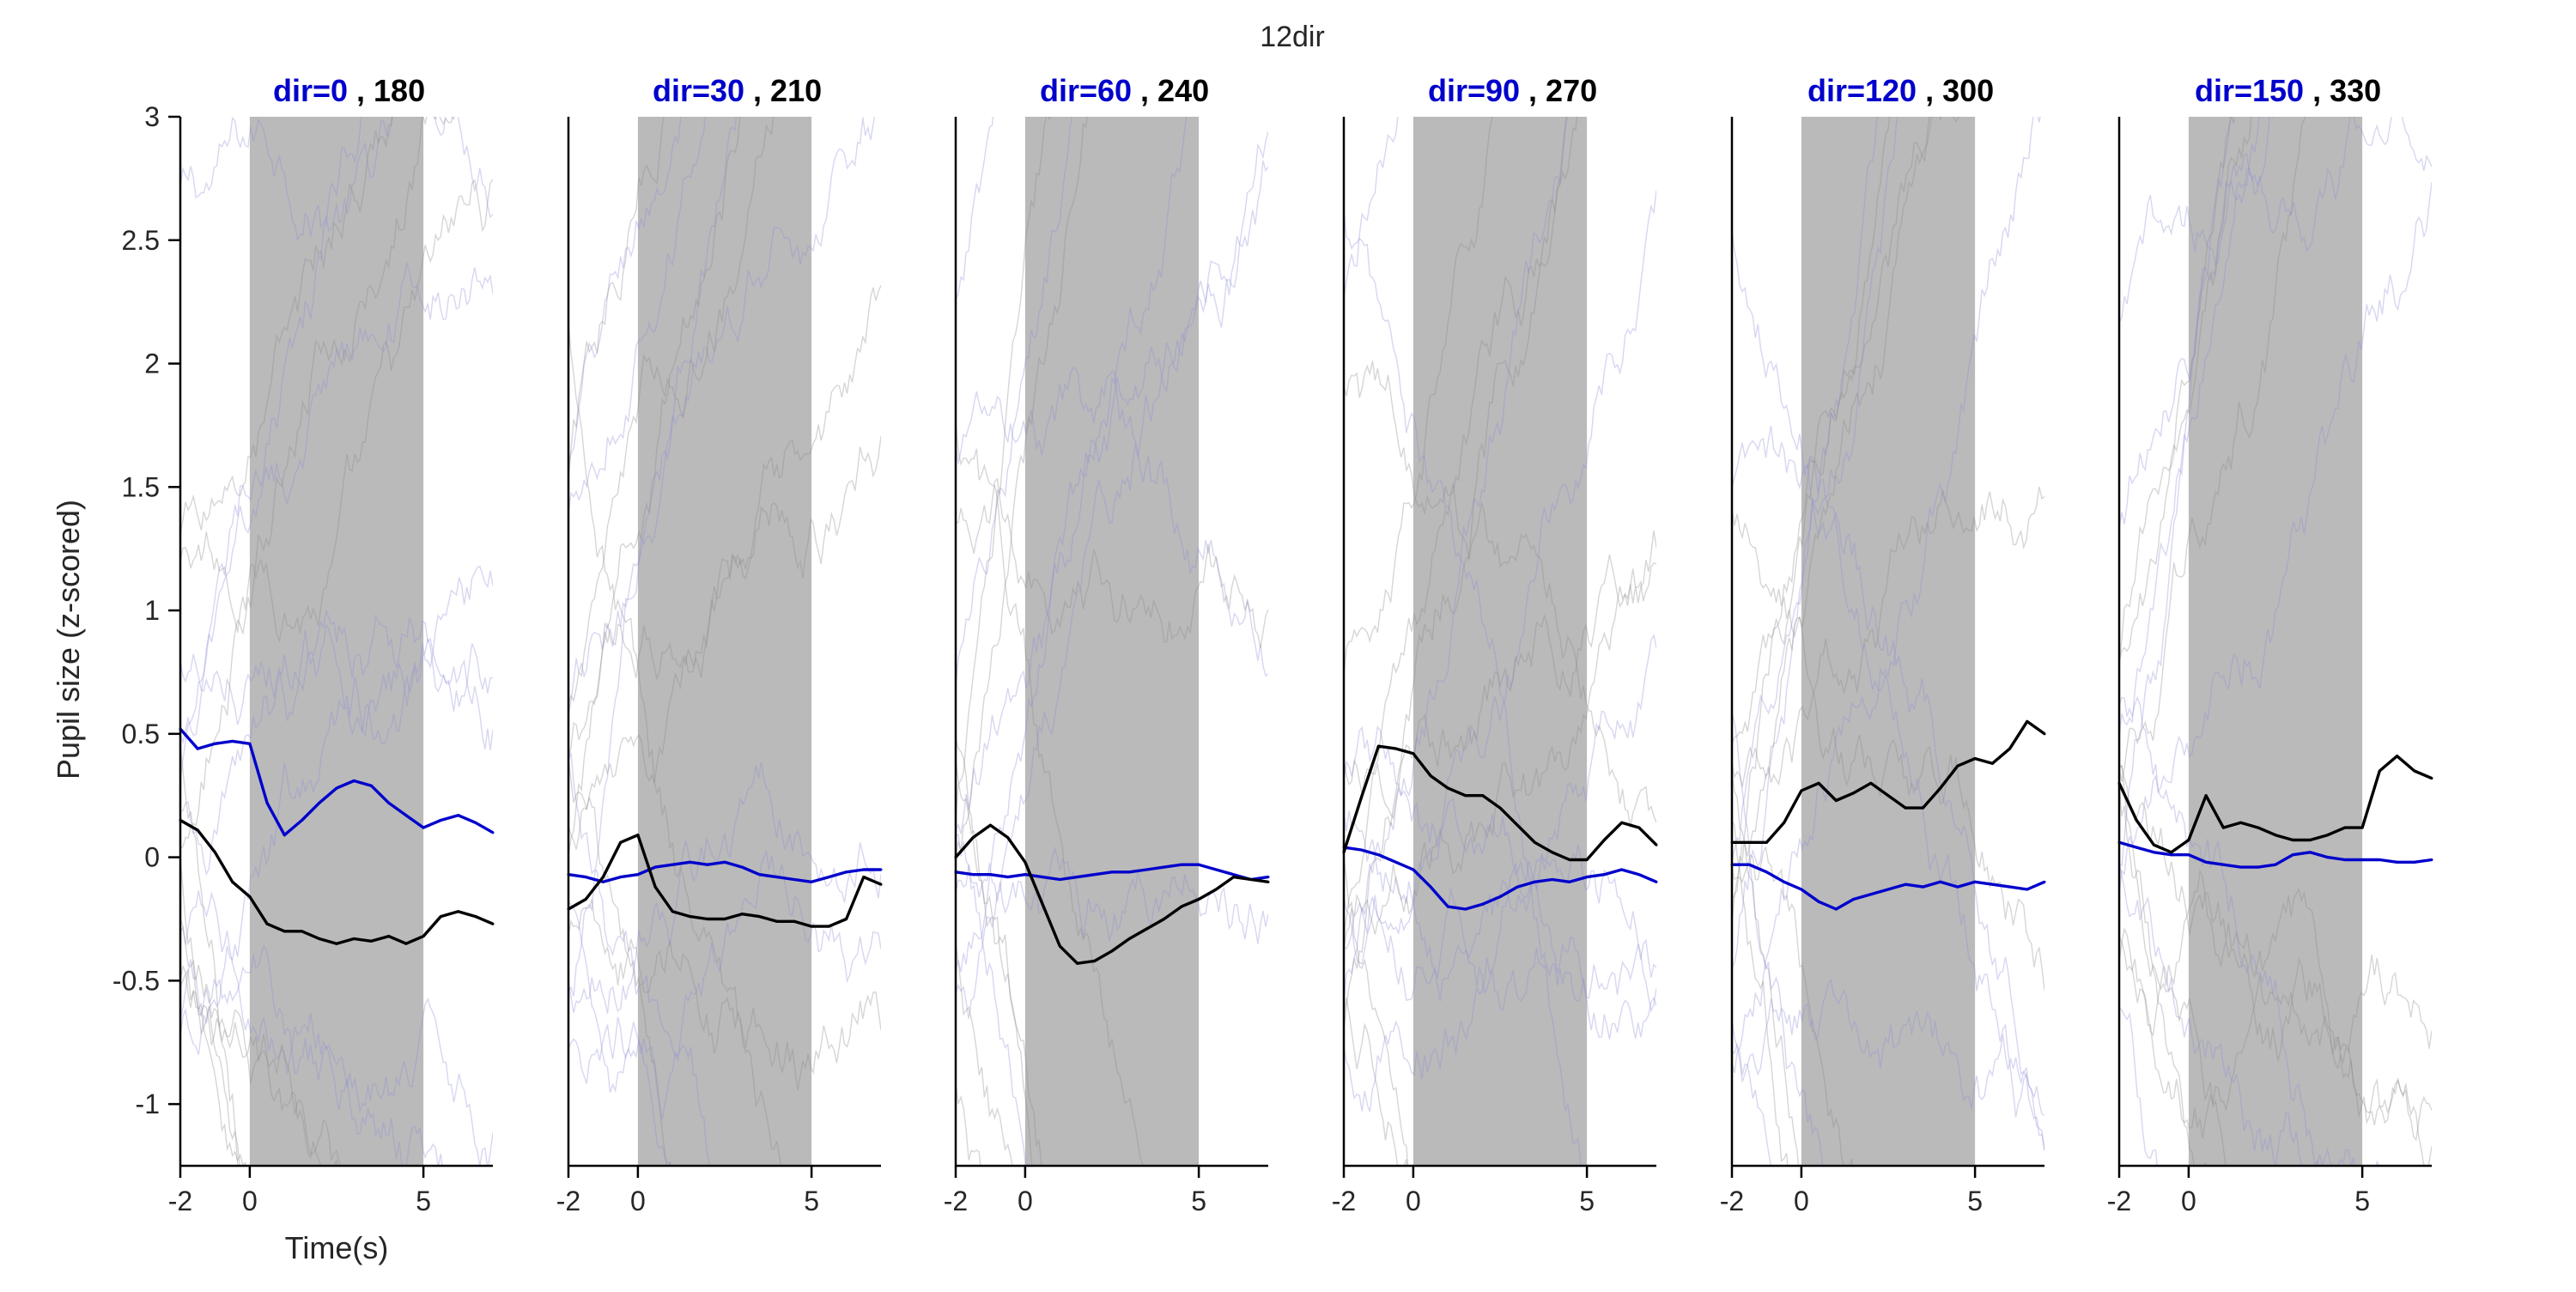 The height and width of the screenshot is (1292, 2576). What do you see at coordinates (1474, 90) in the screenshot?
I see `panel-title-primary: dir=90` at bounding box center [1474, 90].